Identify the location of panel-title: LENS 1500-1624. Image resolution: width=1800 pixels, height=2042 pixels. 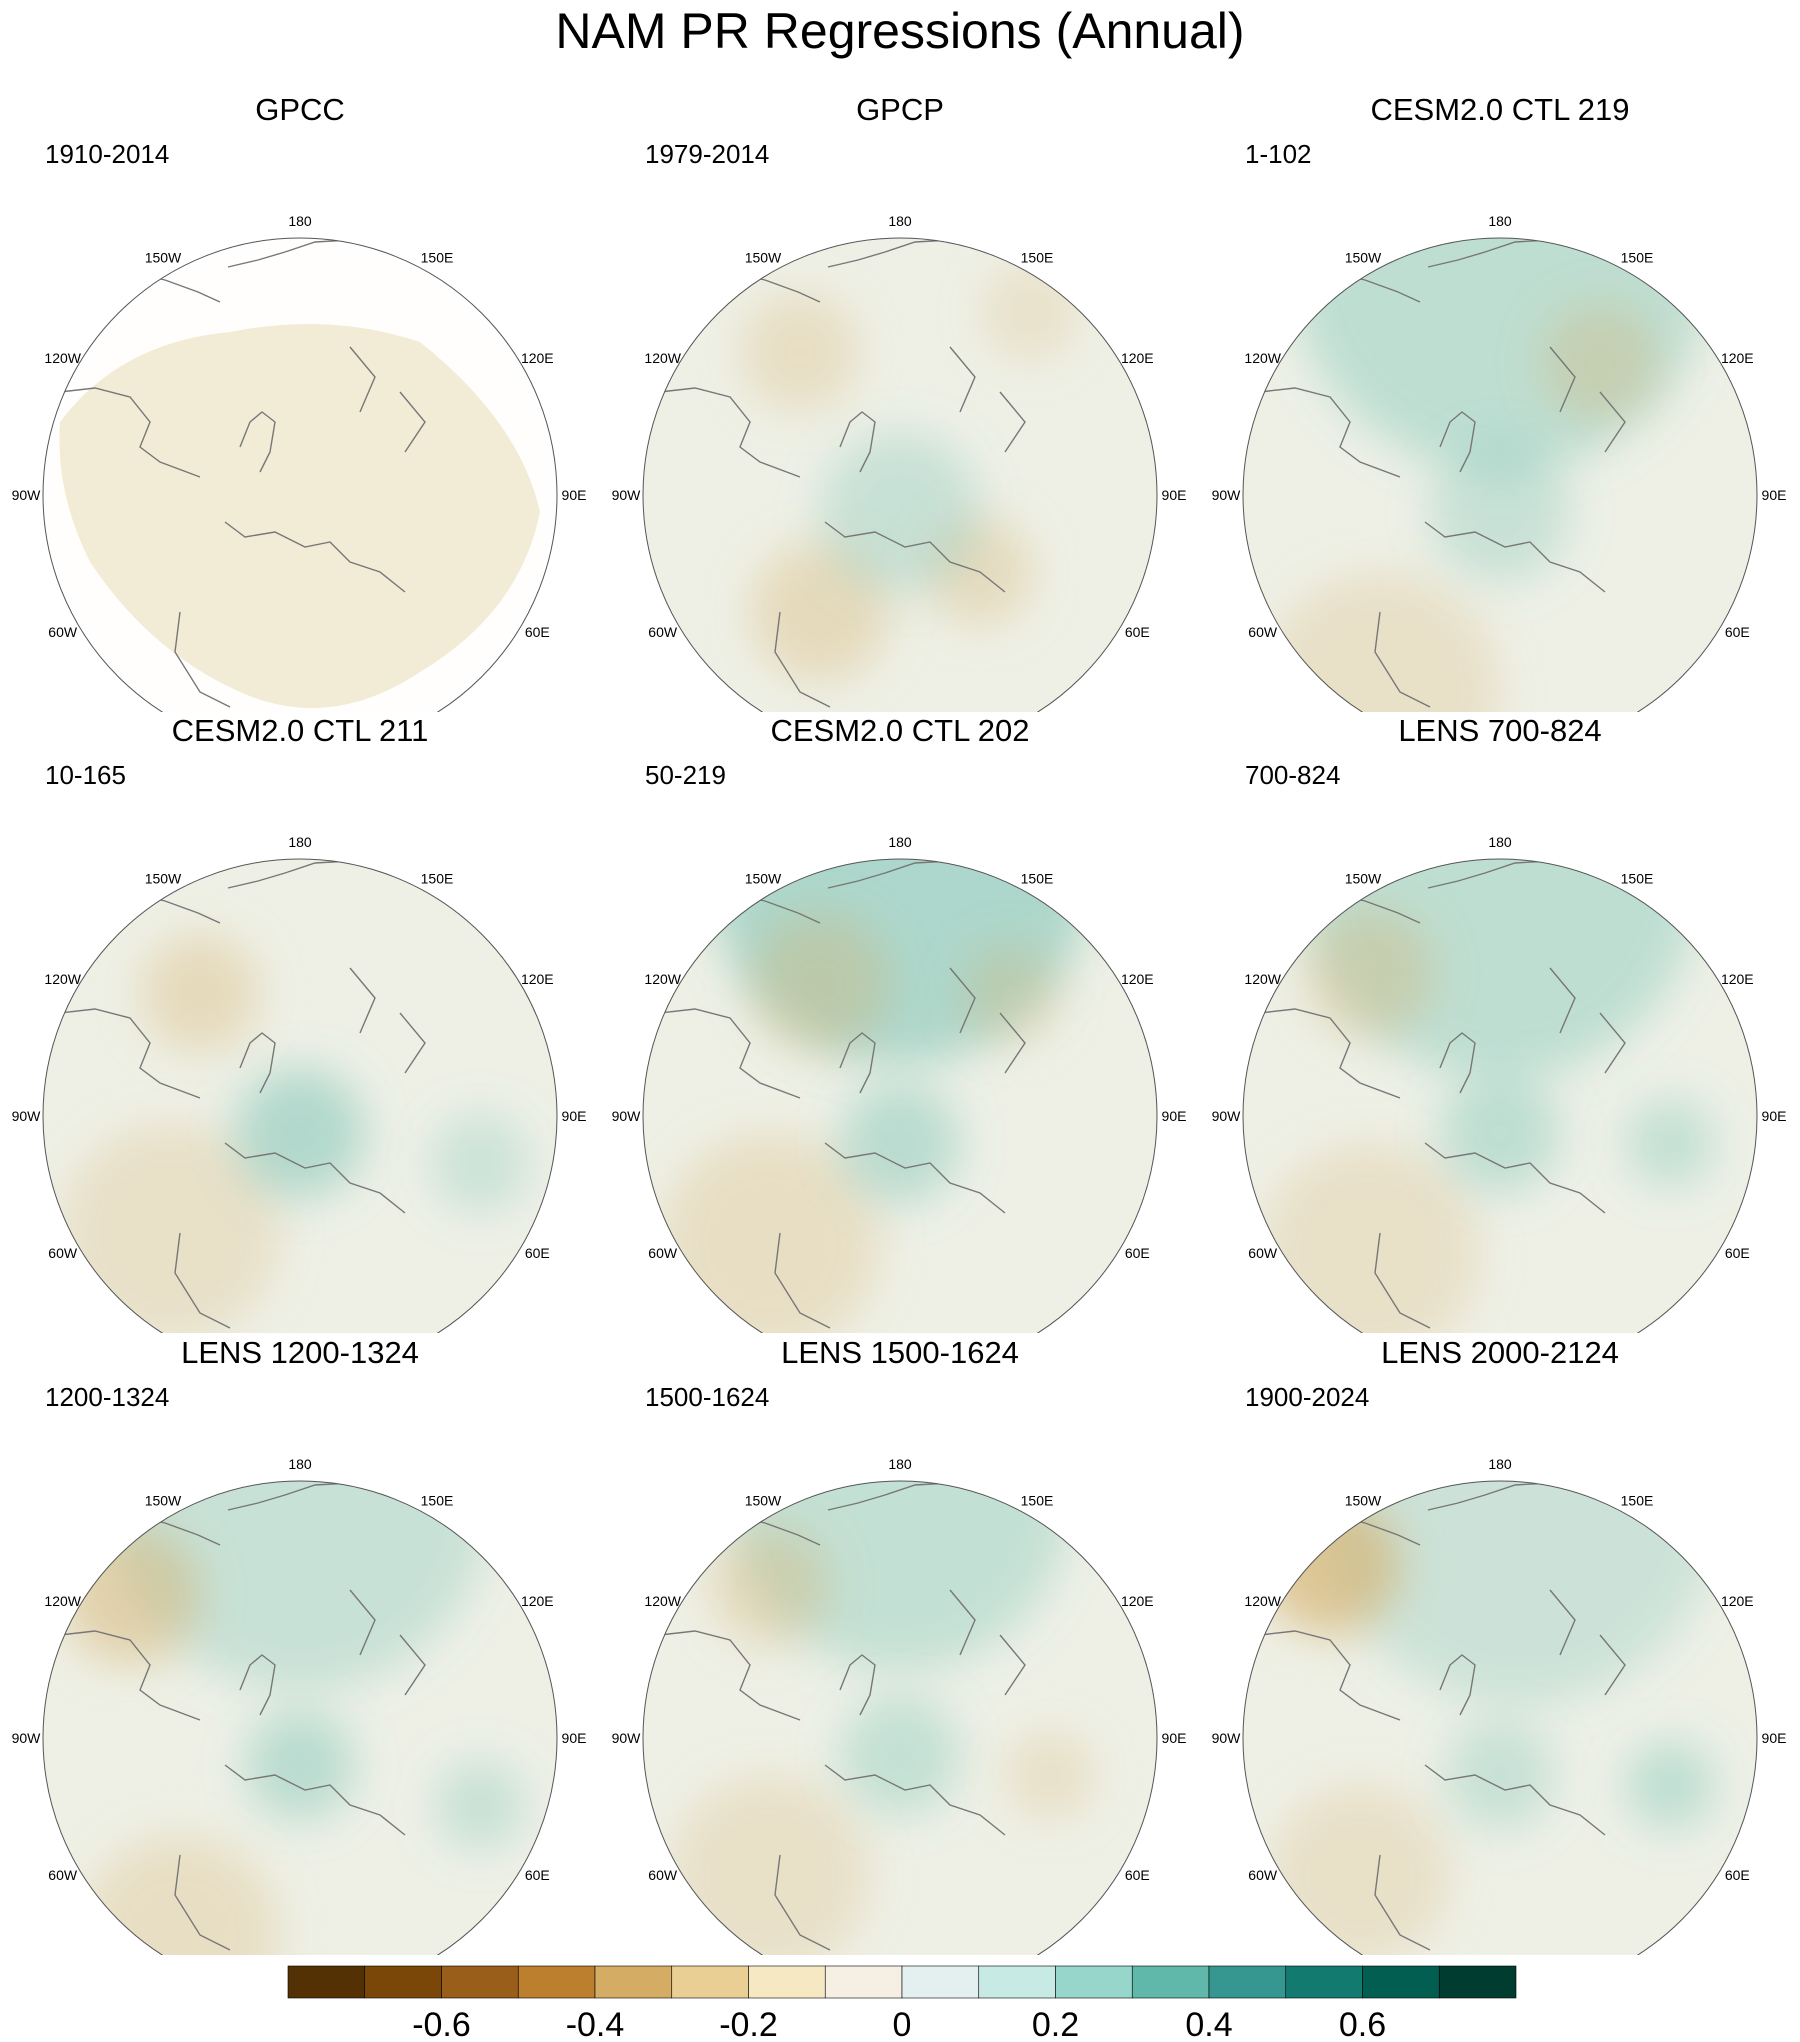
(900, 1352).